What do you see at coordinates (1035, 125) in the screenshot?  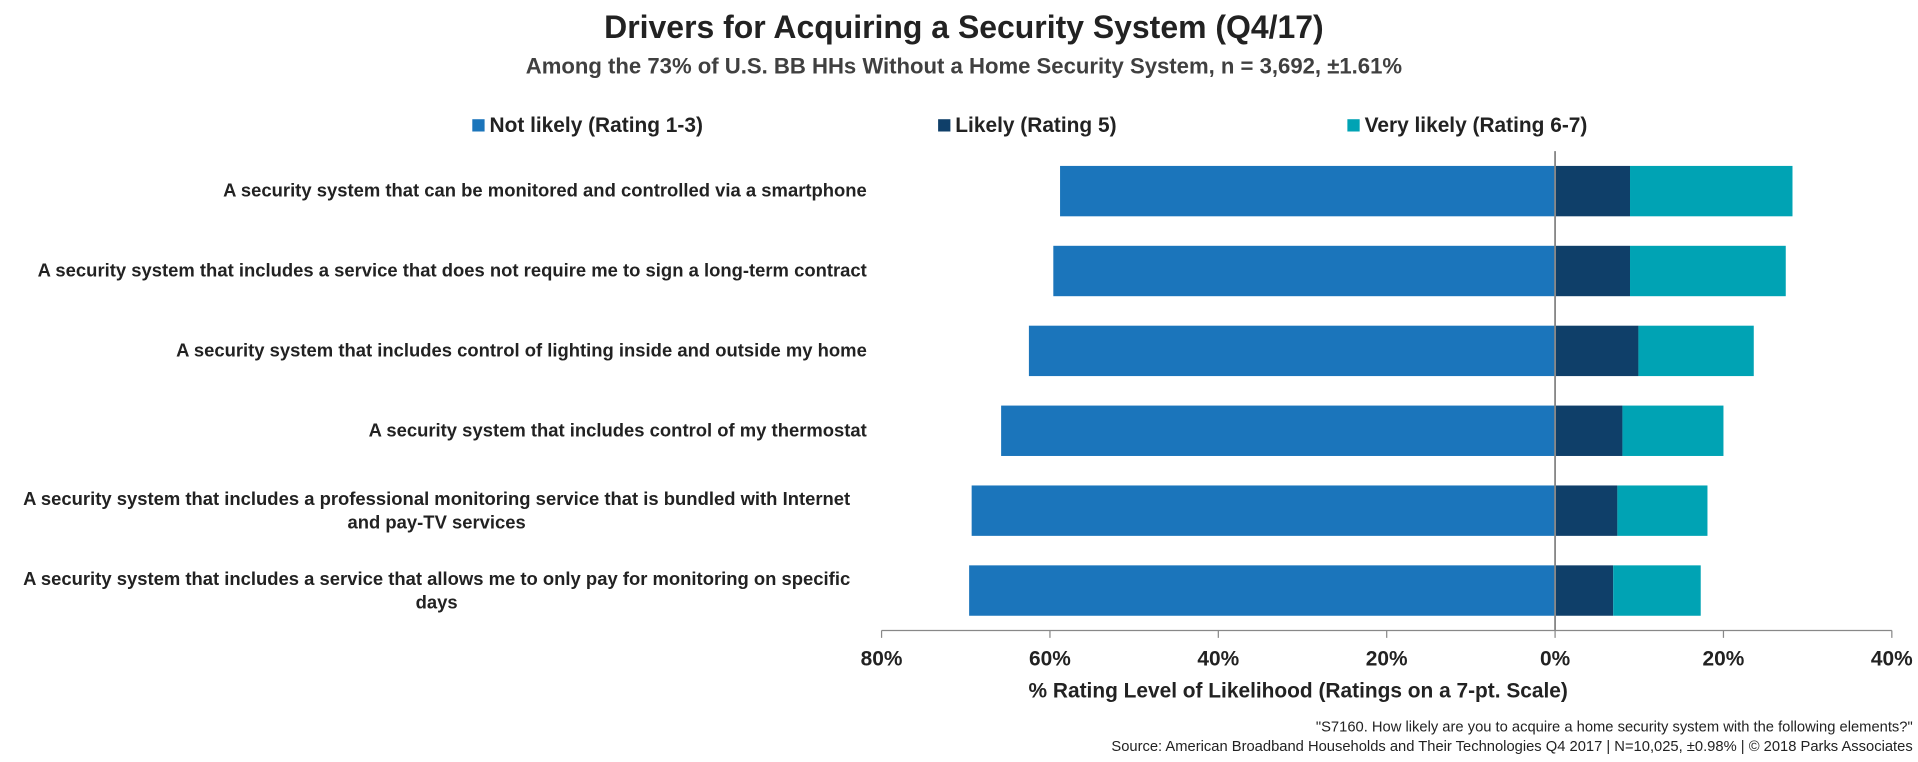 I see `legend-label: Likely (Rating 5)` at bounding box center [1035, 125].